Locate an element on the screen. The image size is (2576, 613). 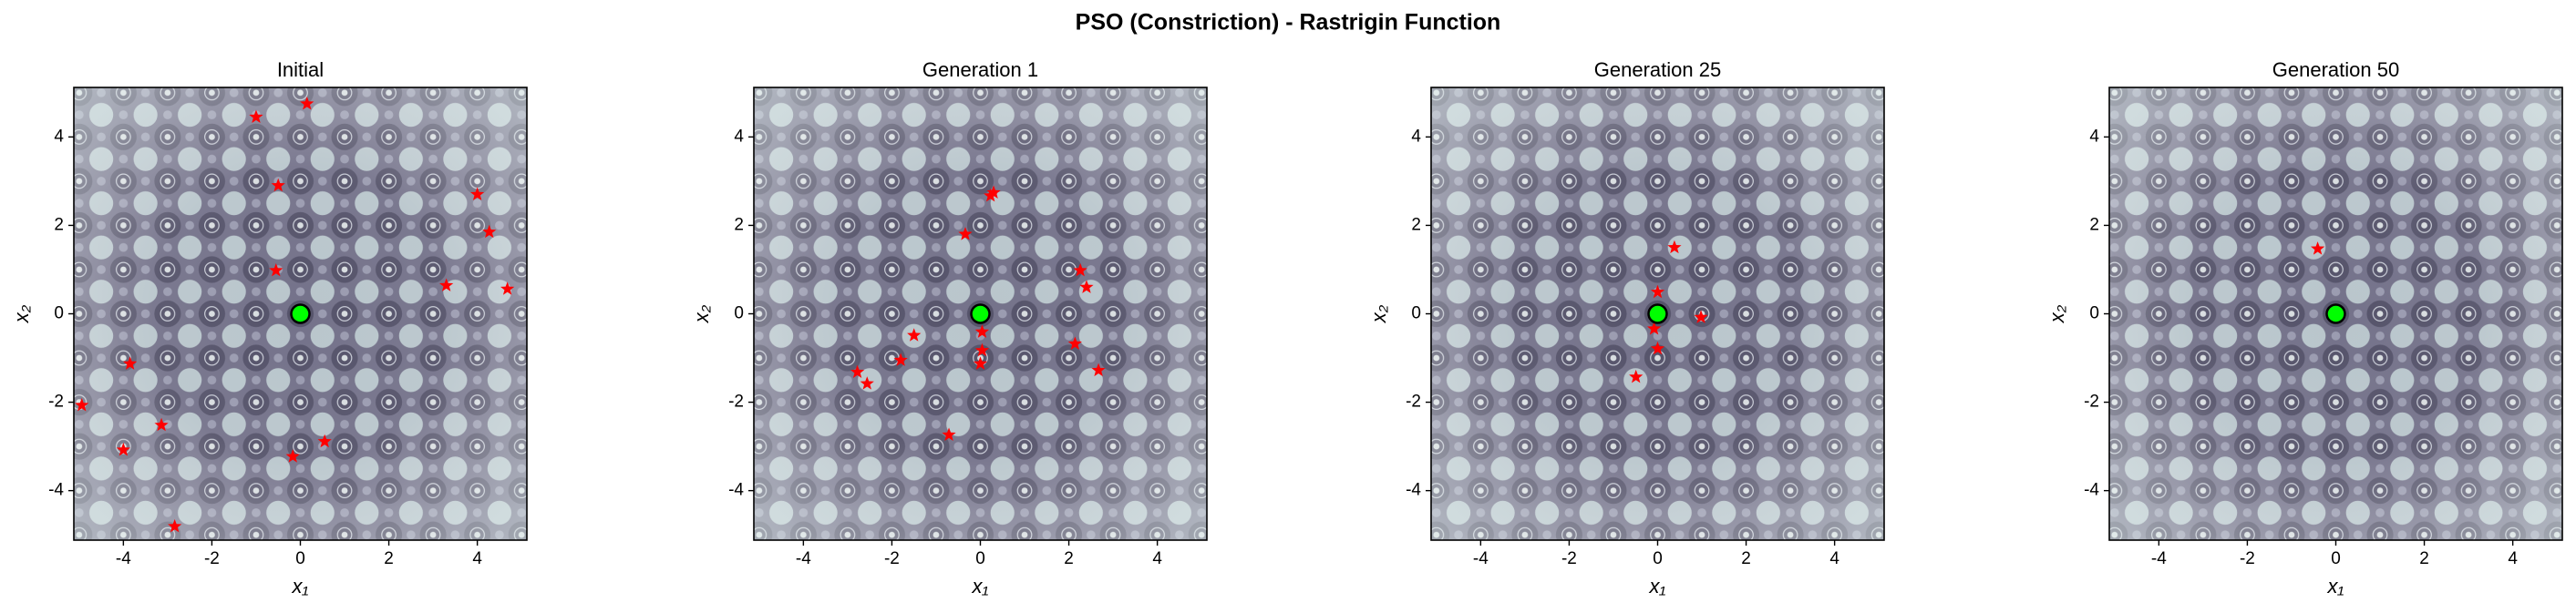
subplot-title: Generation 25 is located at coordinates (1657, 69).